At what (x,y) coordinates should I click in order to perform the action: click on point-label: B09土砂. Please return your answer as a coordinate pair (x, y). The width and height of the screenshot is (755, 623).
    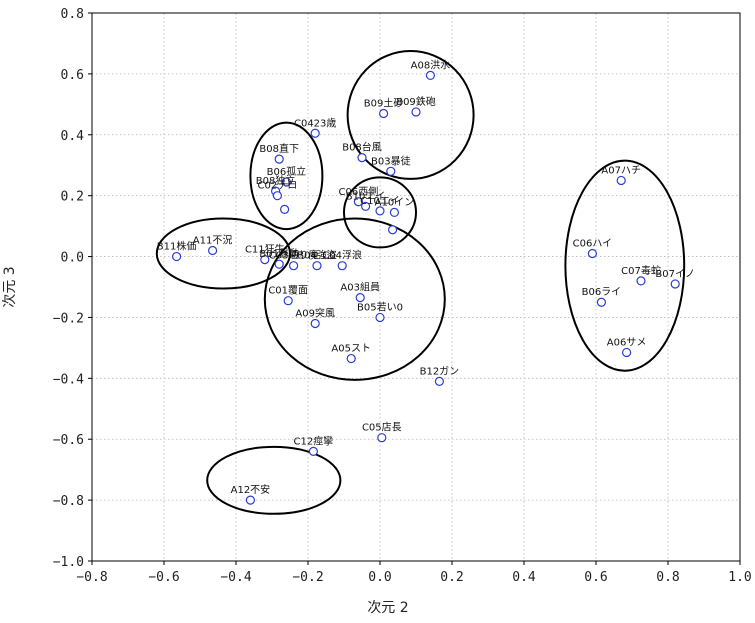
    Looking at the image, I should click on (384, 102).